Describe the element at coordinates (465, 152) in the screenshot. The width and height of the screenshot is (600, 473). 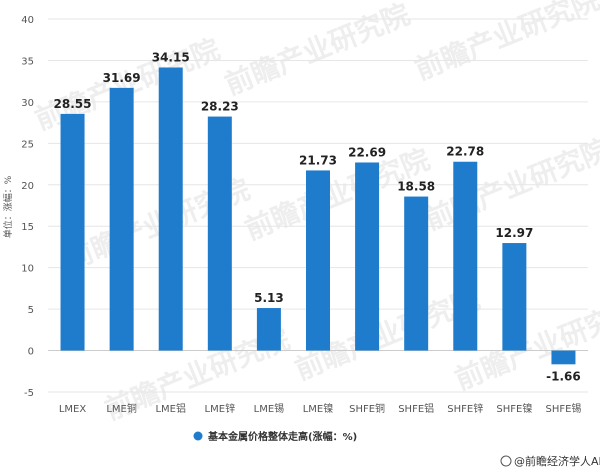
I see `data-label: 22.78` at that location.